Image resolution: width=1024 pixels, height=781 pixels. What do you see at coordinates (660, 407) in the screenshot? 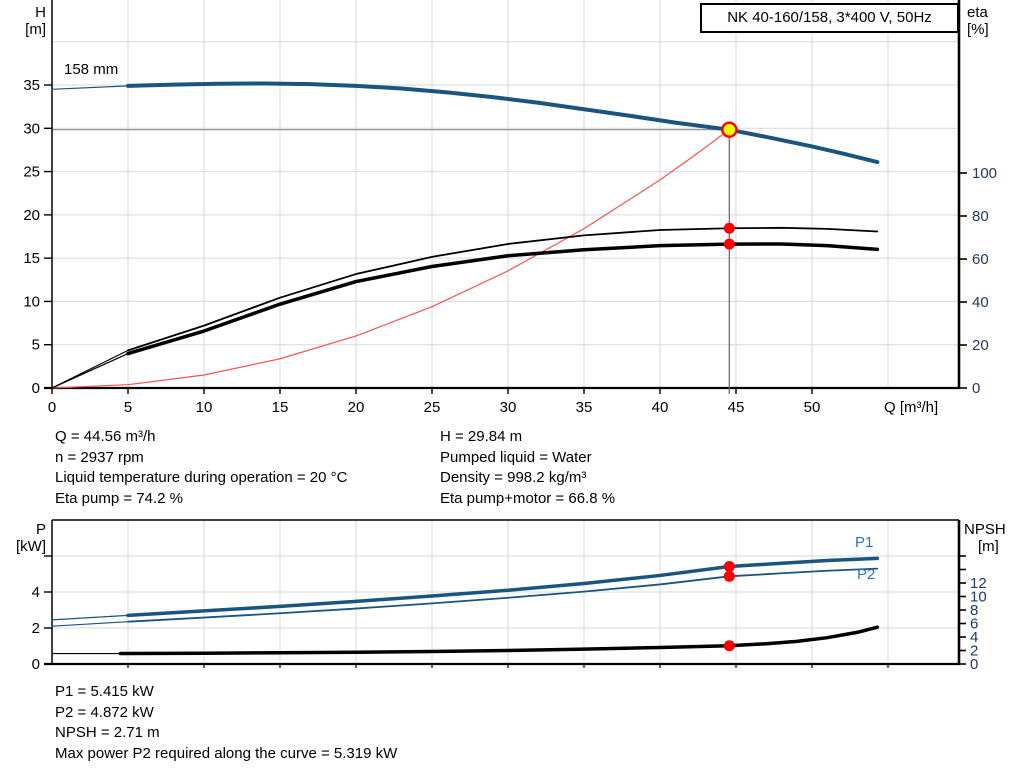
I see `q-tick-label: 40` at bounding box center [660, 407].